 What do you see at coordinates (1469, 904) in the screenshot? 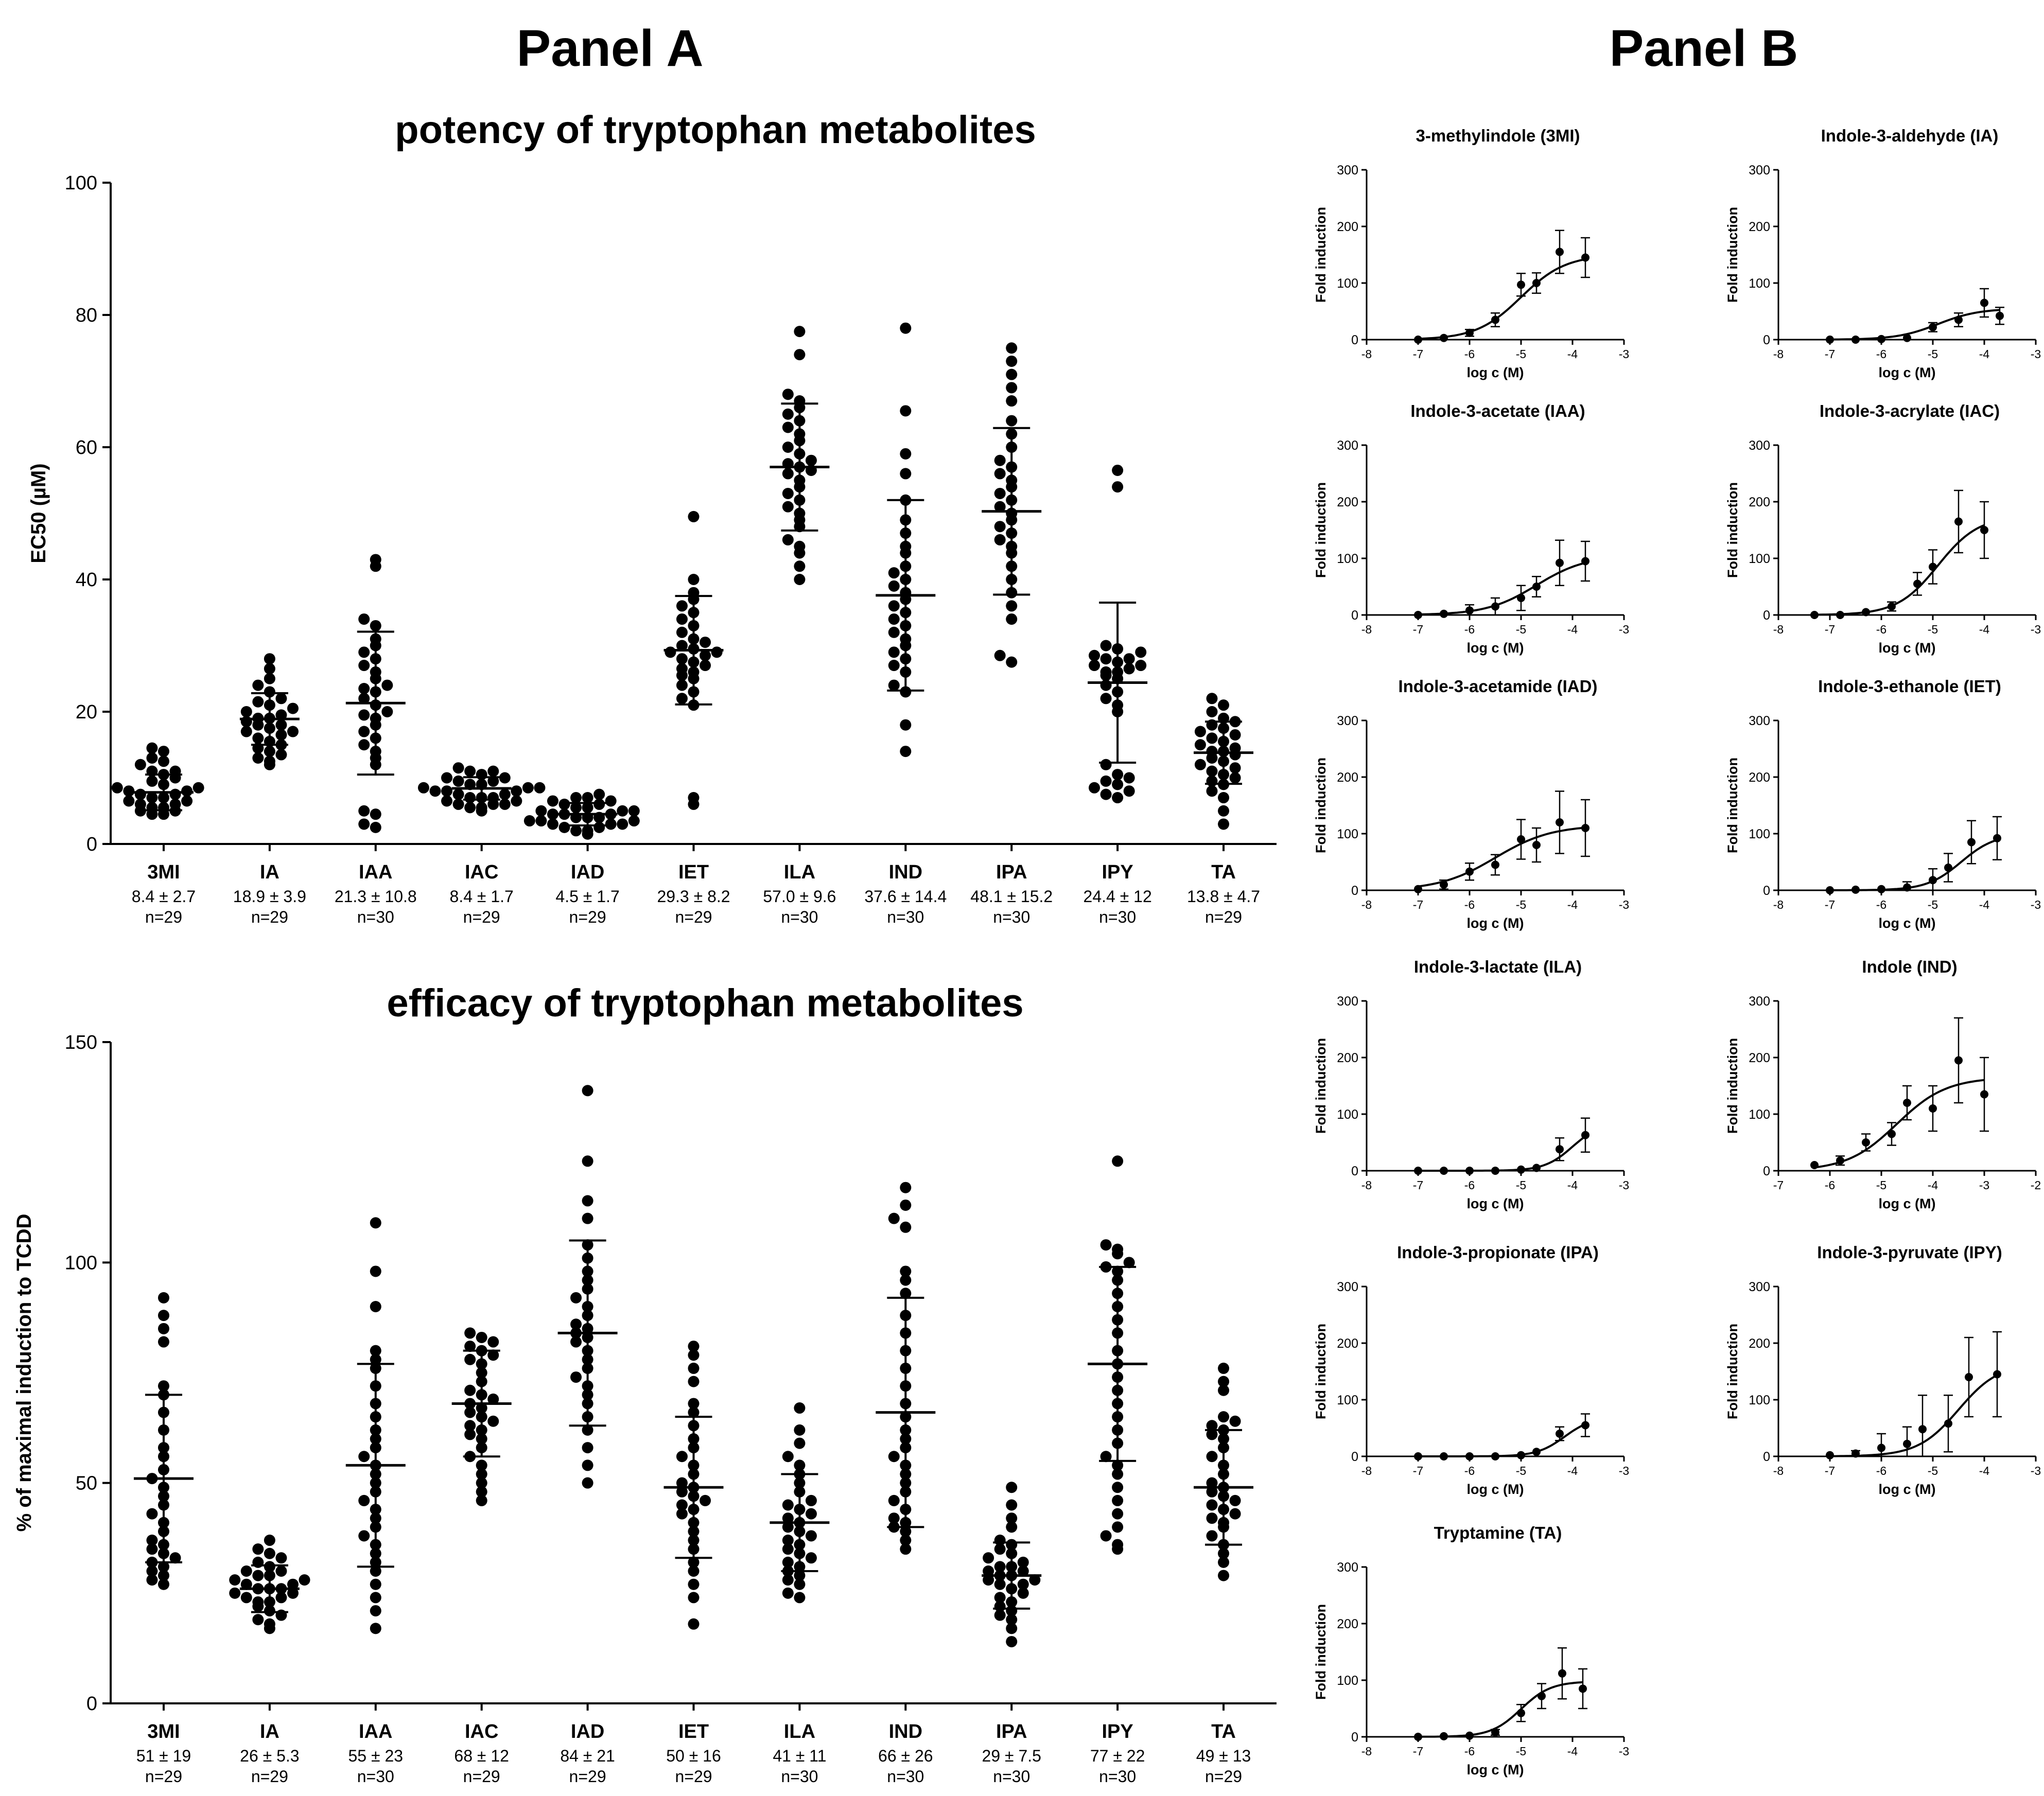
I see `x-tick-label: -6` at bounding box center [1469, 904].